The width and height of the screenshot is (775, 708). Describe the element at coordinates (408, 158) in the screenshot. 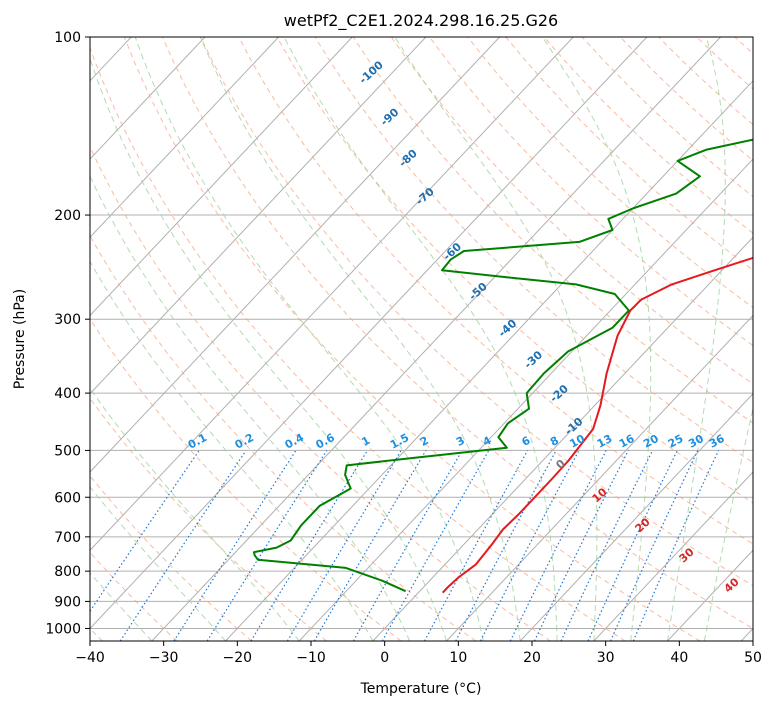

I see `dry-adiabat-label: -80` at that location.